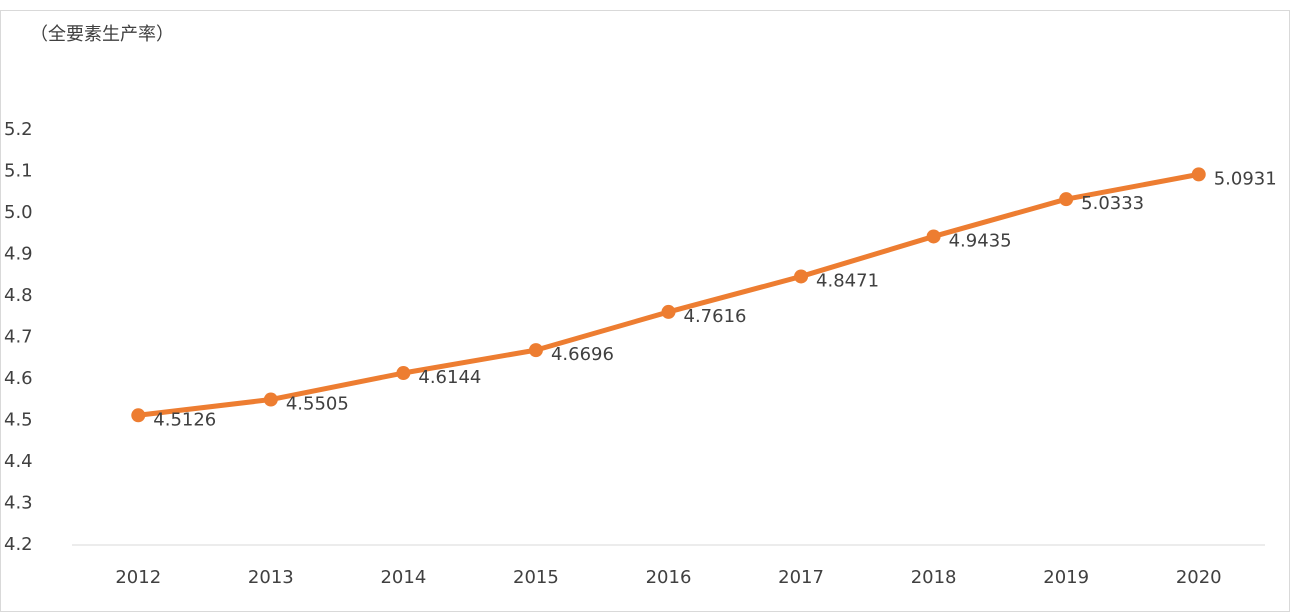 This screenshot has width=1290, height=612. Describe the element at coordinates (1199, 577) in the screenshot. I see `x-tick-label: 2020` at that location.